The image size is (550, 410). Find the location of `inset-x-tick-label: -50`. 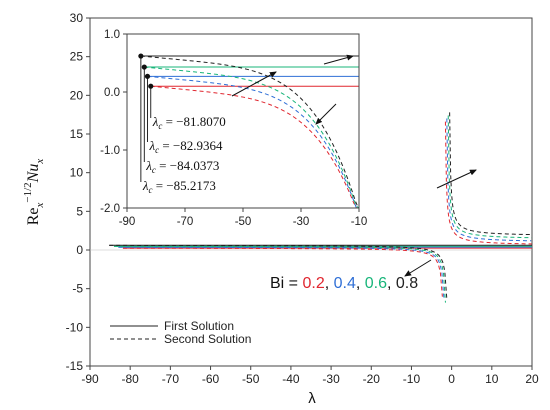

inset-x-tick-label: -50 is located at coordinates (243, 222).